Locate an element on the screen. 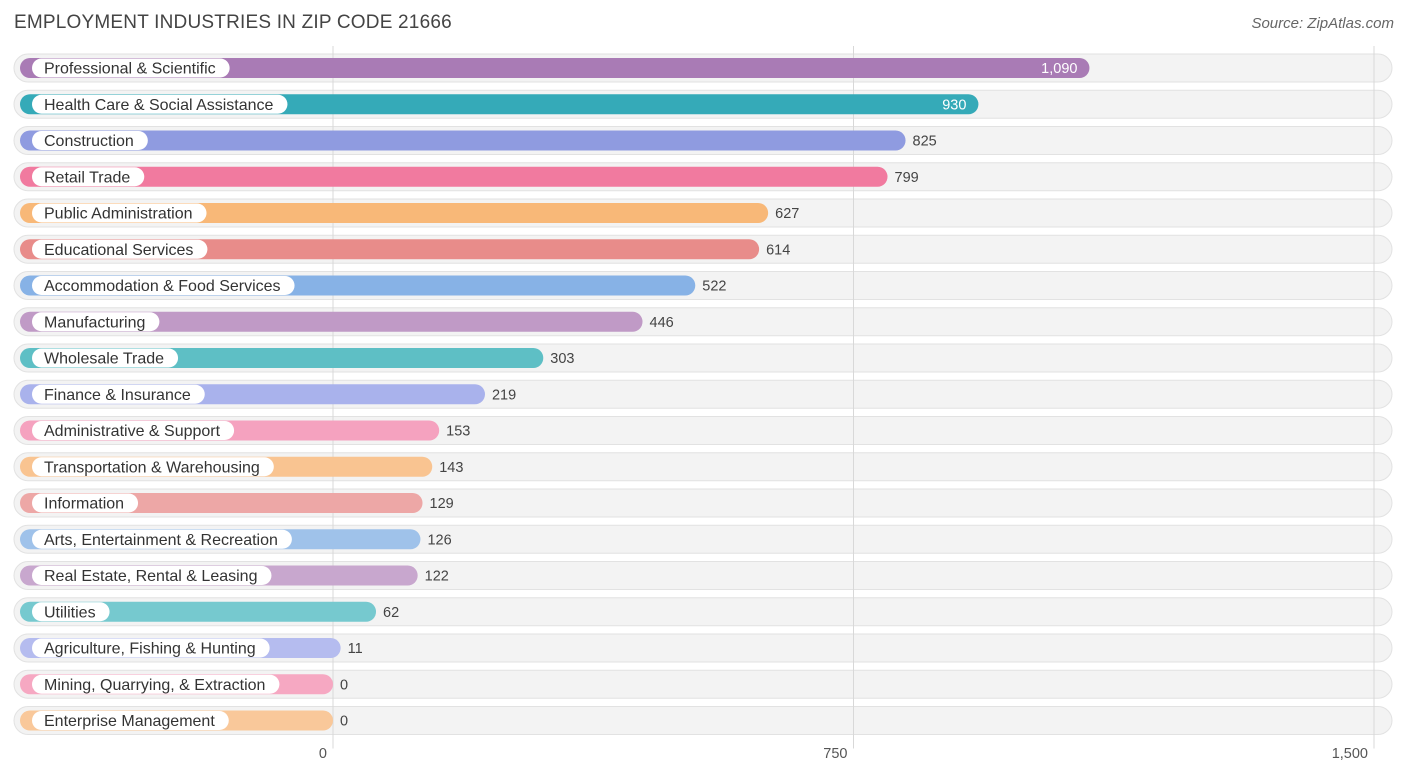 Image resolution: width=1406 pixels, height=776 pixels. bar-group: Information 129 is located at coordinates (237, 503).